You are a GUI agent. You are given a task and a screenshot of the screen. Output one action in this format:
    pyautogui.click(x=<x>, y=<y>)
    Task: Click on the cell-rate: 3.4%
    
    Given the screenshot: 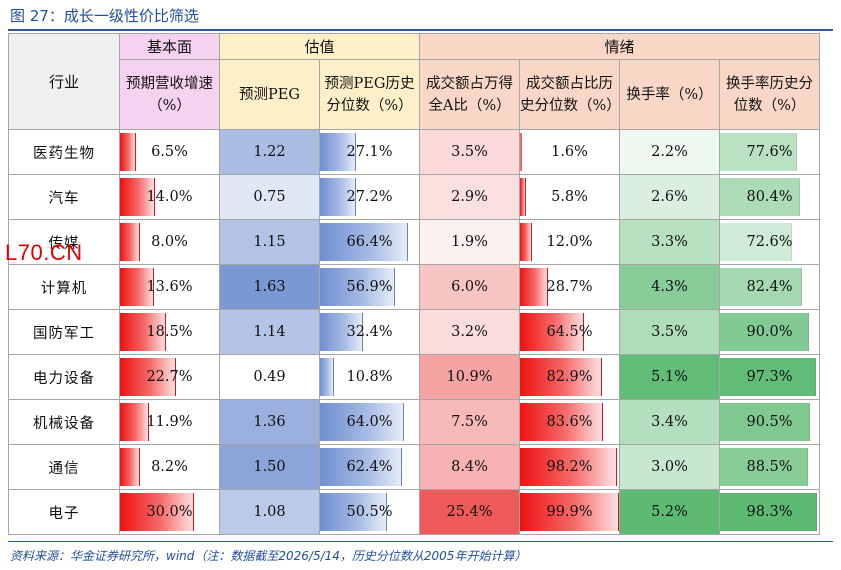 What is the action you would take?
    pyautogui.click(x=670, y=422)
    